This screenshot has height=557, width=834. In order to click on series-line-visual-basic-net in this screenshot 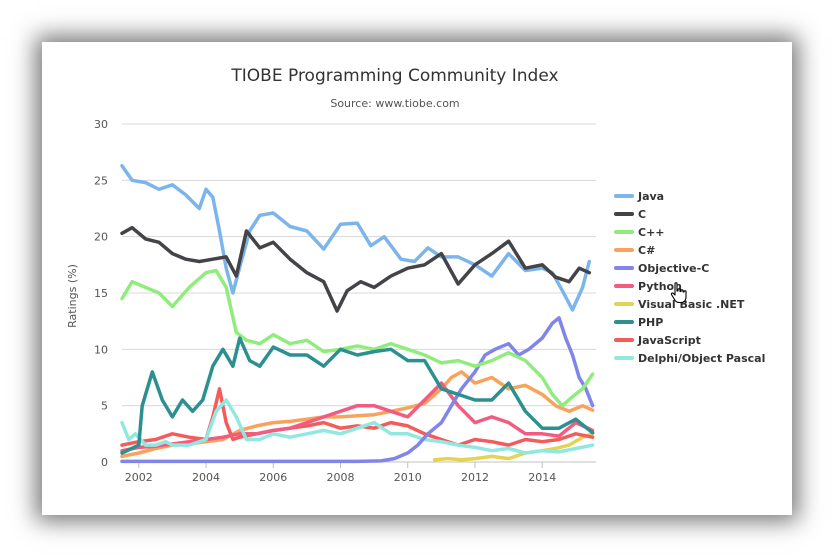, I will do `click(513, 447)`.